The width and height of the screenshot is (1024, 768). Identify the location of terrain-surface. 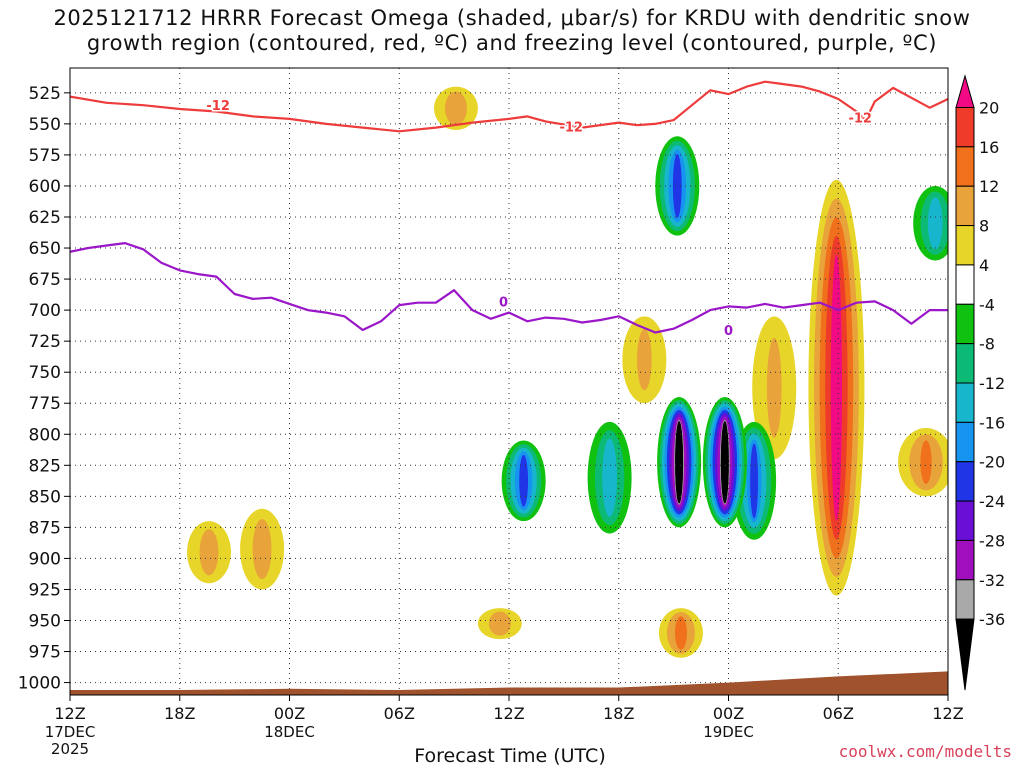
(509, 683).